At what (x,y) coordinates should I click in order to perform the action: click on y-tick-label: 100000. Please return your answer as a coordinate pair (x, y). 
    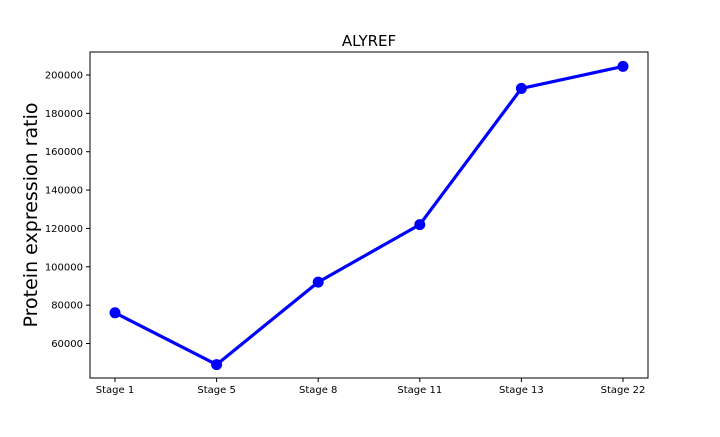
    Looking at the image, I should click on (64, 267).